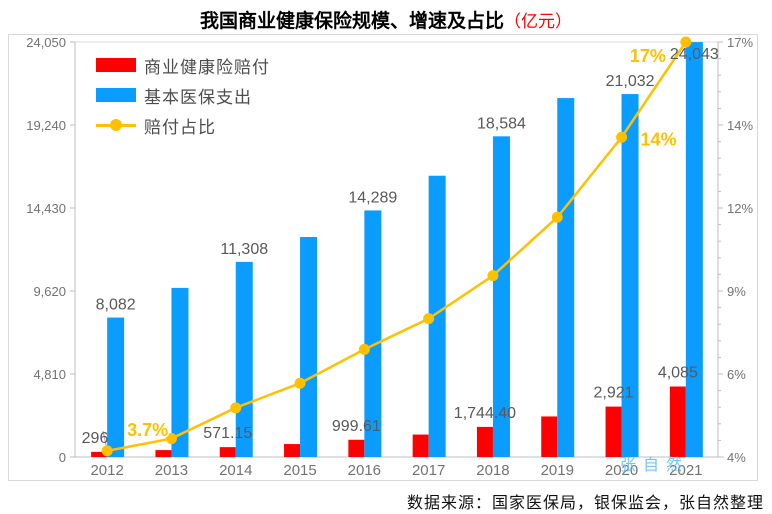 The image size is (772, 514). Describe the element at coordinates (356, 448) in the screenshot. I see `bar-claims-2016` at that location.